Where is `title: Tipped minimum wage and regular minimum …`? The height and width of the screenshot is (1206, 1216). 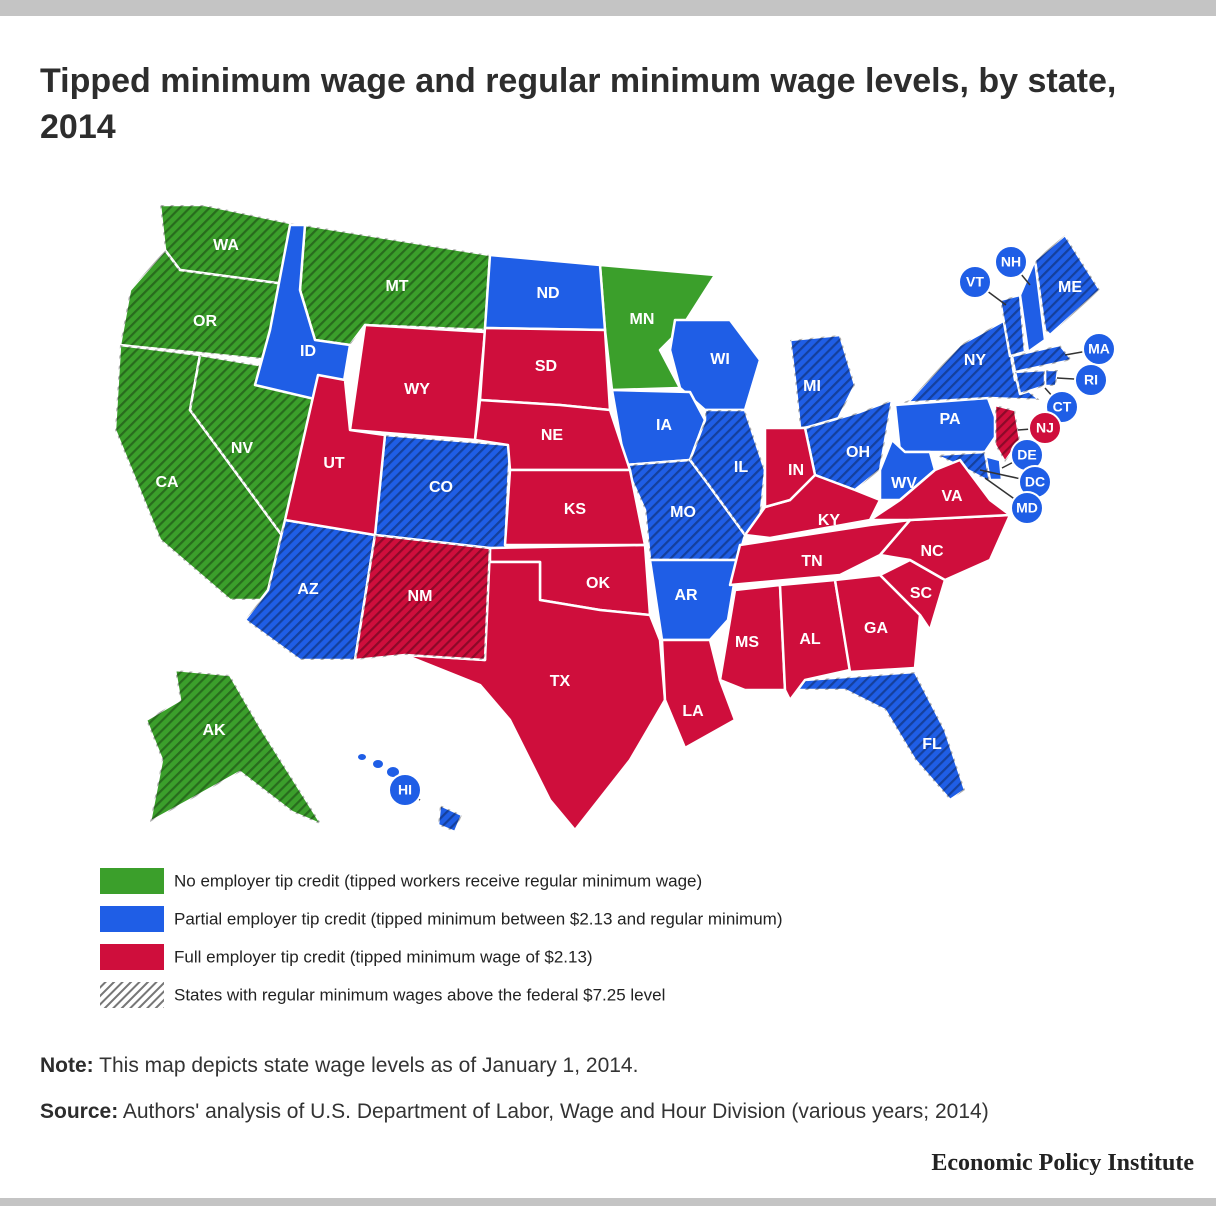
title: Tipped minimum wage and regular minimum … is located at coordinates (578, 104).